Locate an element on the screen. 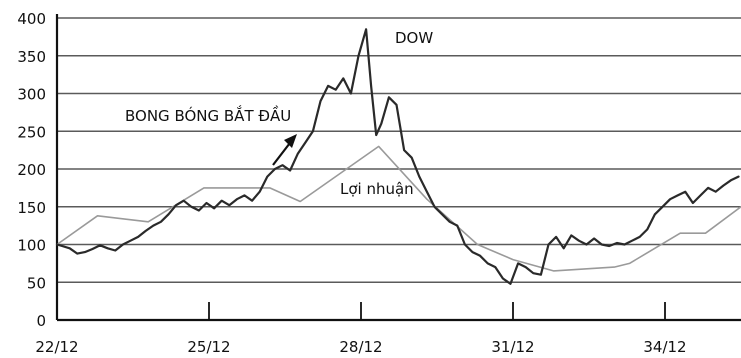 Image resolution: width=741 pixels, height=358 pixels. bubble-start-arrow is located at coordinates (284, 150).